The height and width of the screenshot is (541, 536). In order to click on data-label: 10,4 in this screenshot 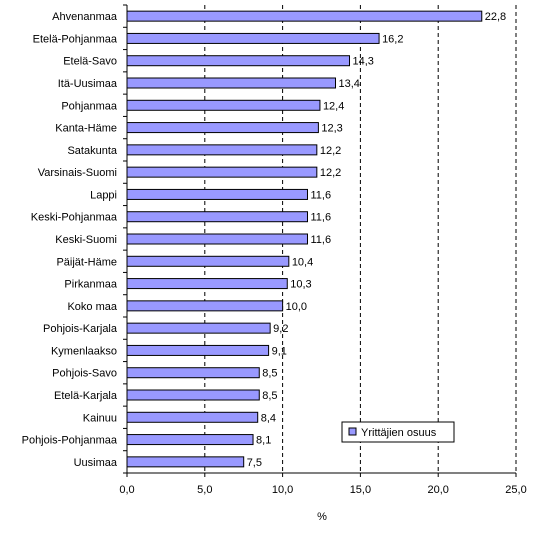, I will do `click(302, 262)`.